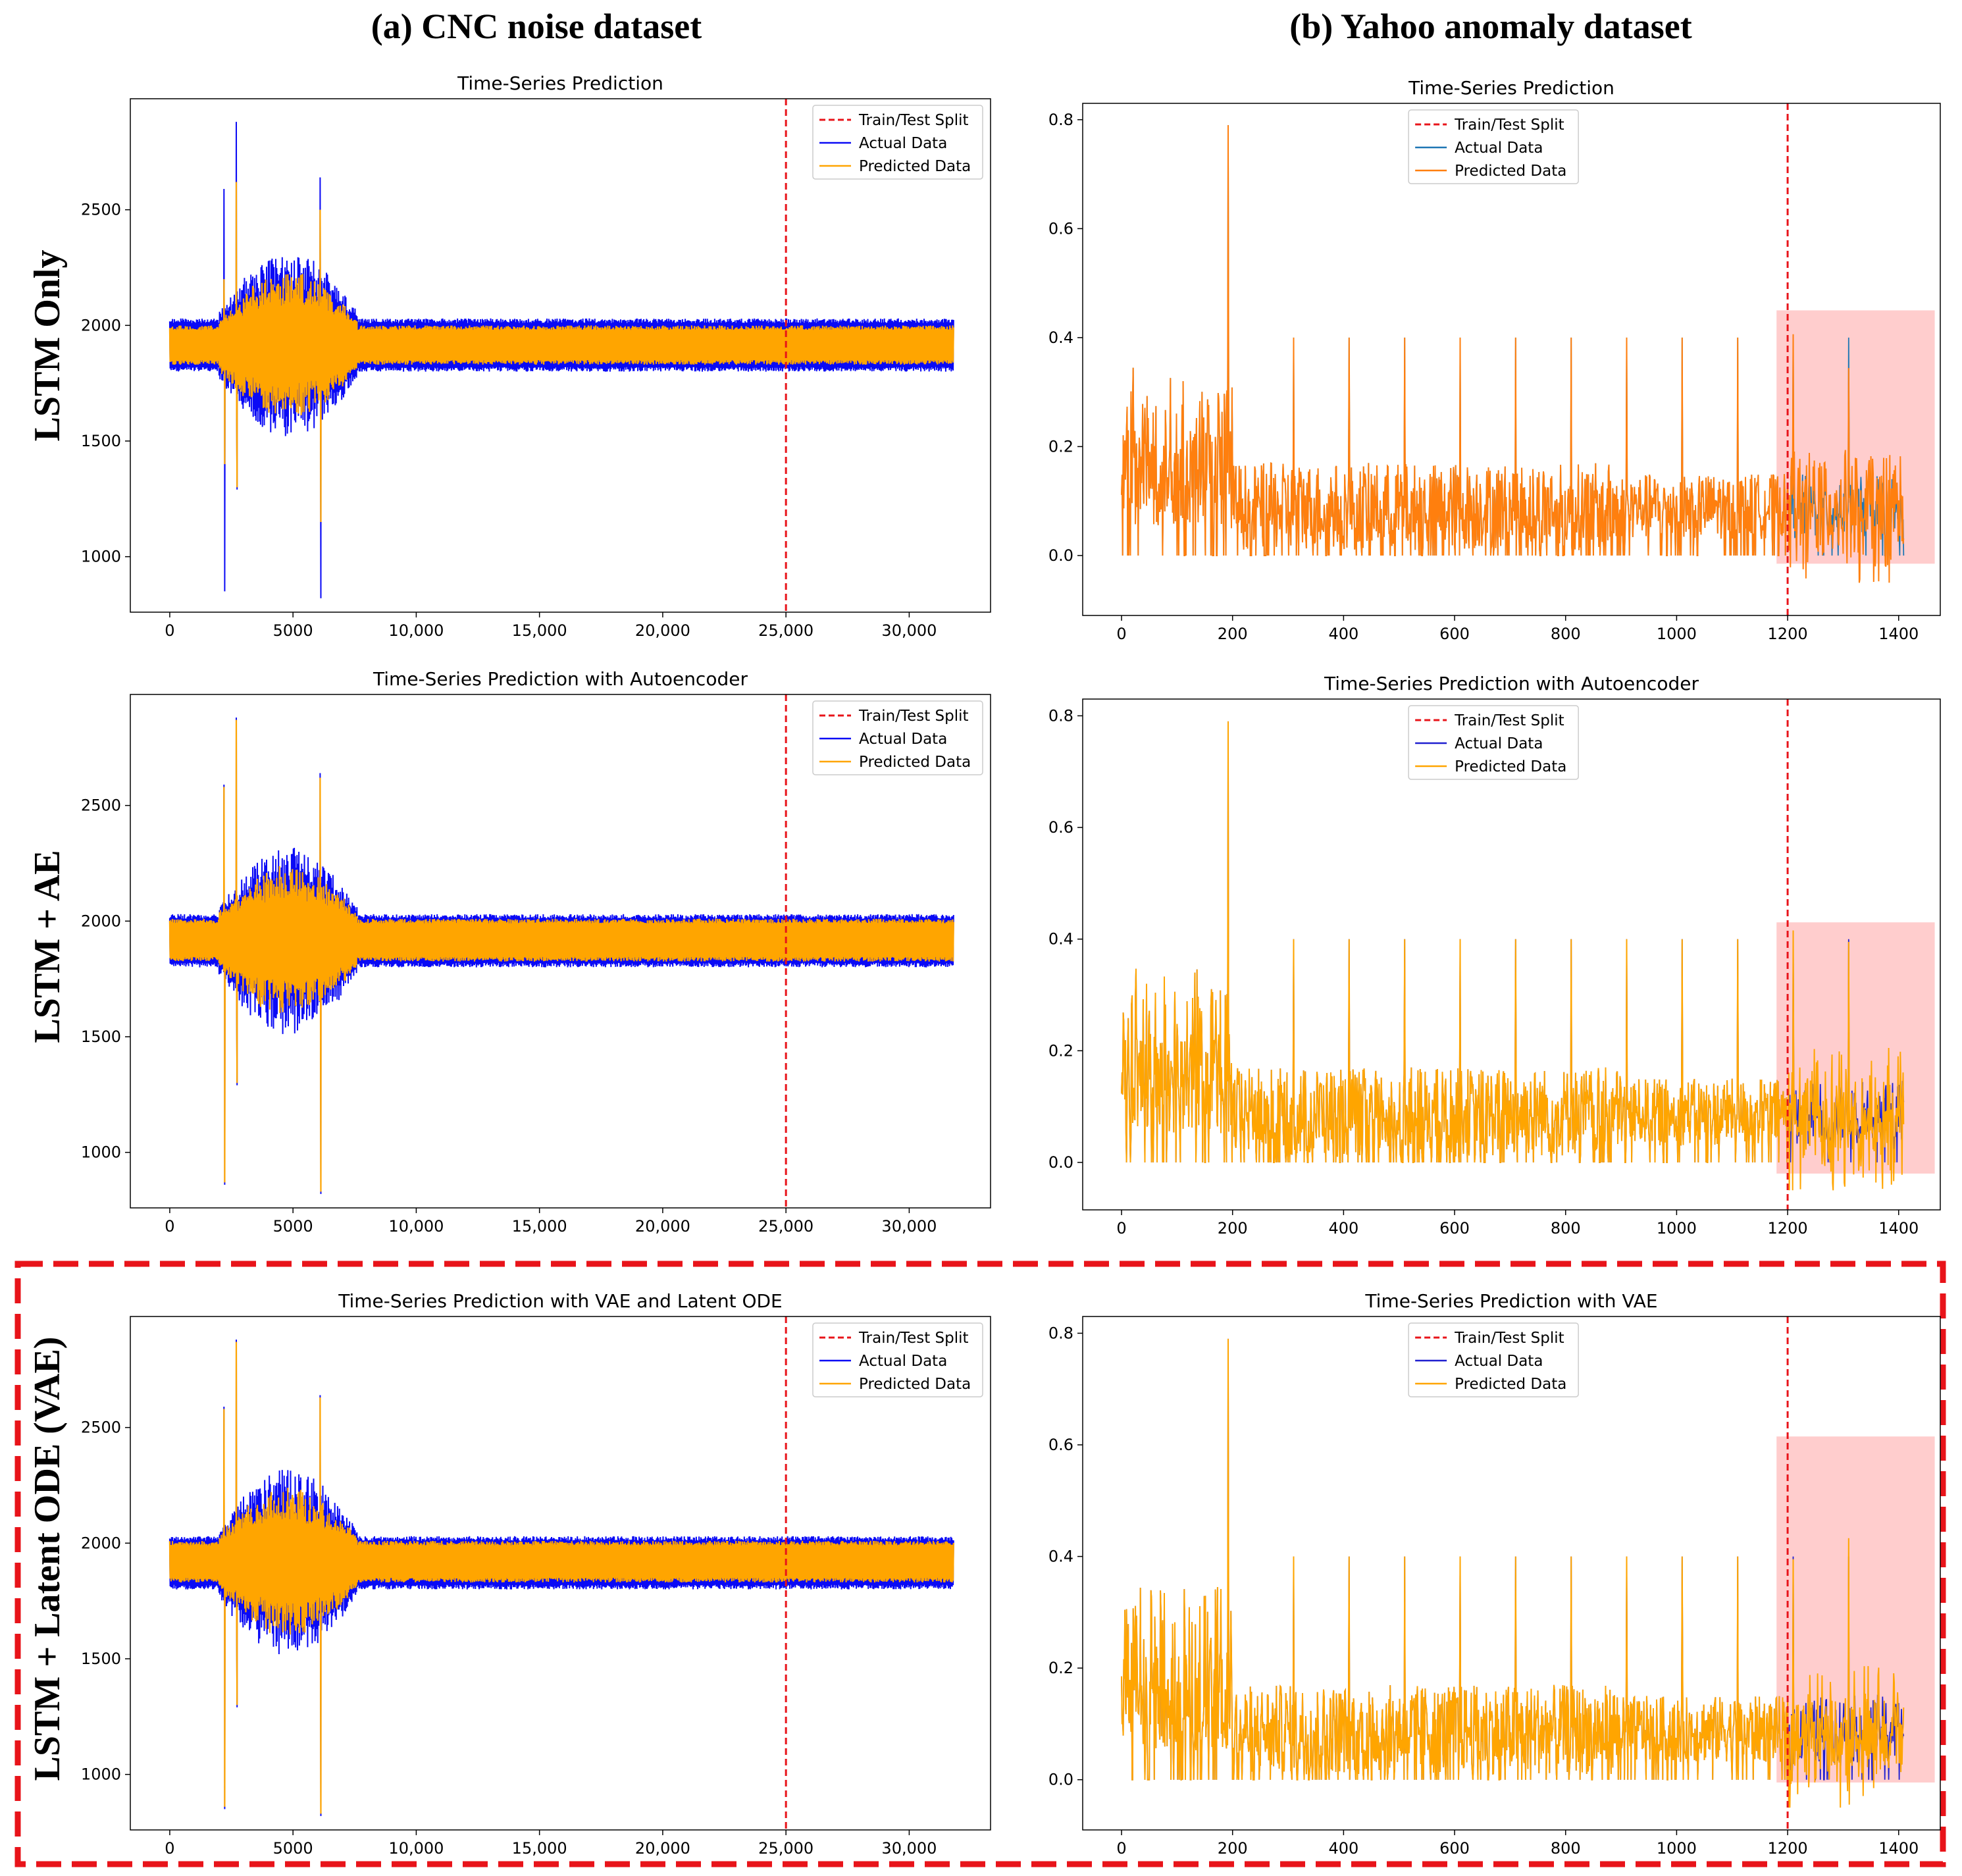 The height and width of the screenshot is (1876, 1962). Describe the element at coordinates (1510, 1301) in the screenshot. I see `chart-title: Time-Series Prediction with VAE` at that location.